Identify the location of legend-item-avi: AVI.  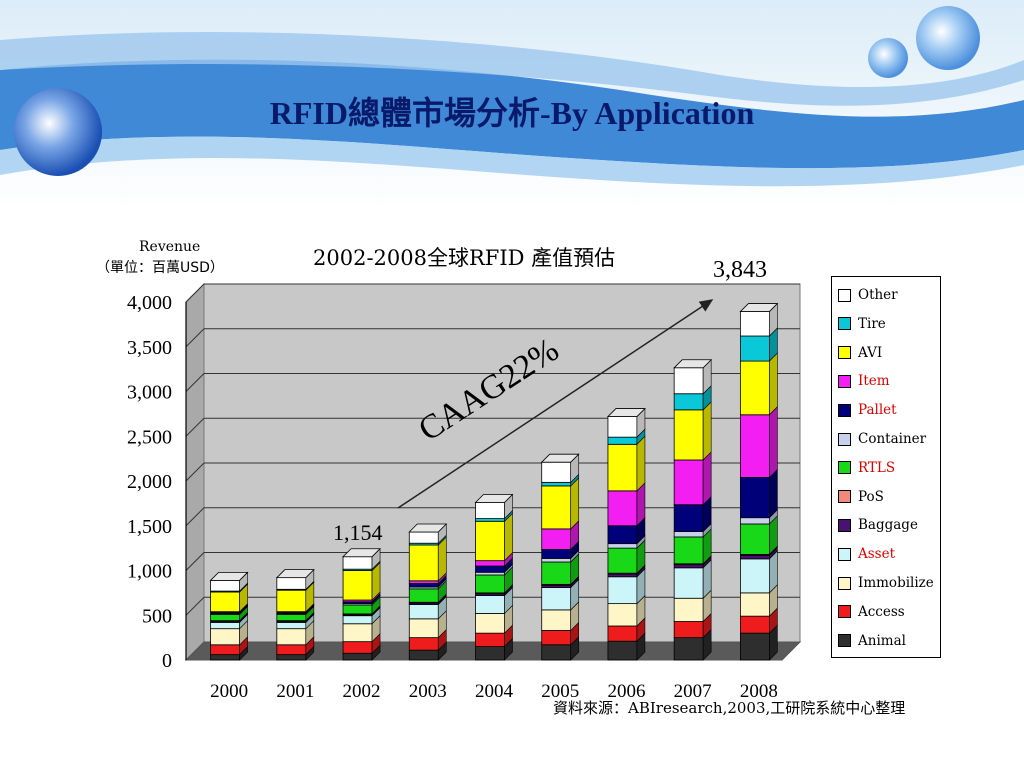
(860, 353).